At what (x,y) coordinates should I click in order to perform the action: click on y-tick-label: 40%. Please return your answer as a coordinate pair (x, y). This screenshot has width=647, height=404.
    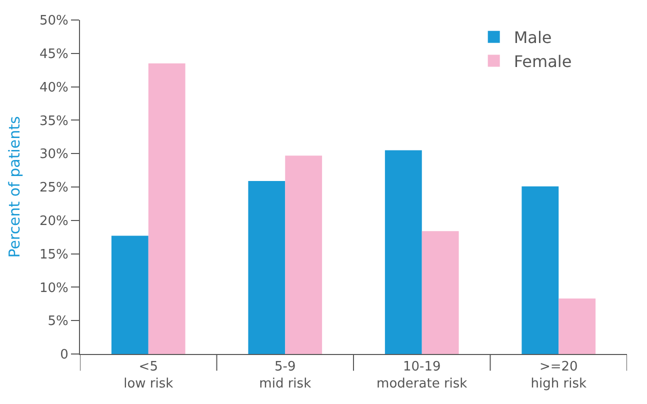
    Looking at the image, I should click on (53, 88).